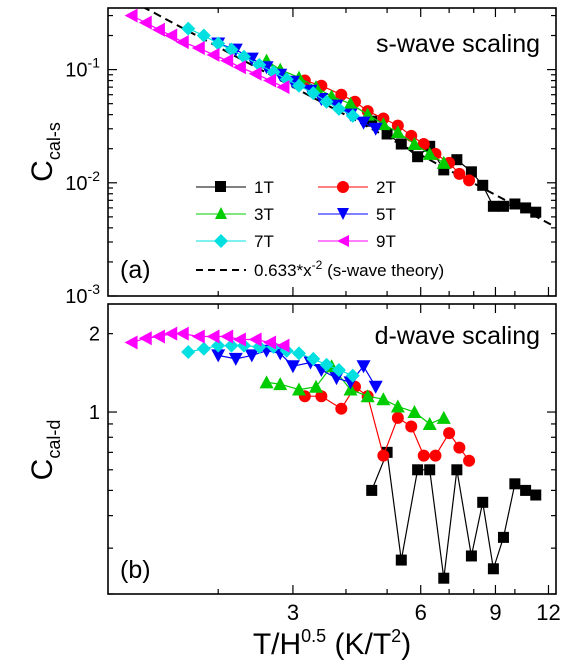 The width and height of the screenshot is (570, 666). What do you see at coordinates (357, 241) in the screenshot?
I see `legend-item-9t: 9T` at bounding box center [357, 241].